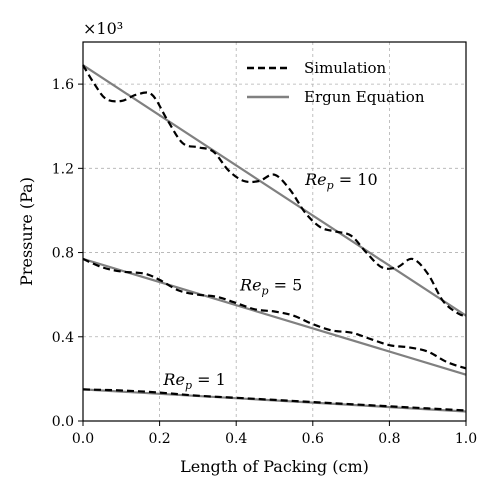 The height and width of the screenshot is (498, 498). I want to click on curve-label: Rep = 10, so click(341, 181).